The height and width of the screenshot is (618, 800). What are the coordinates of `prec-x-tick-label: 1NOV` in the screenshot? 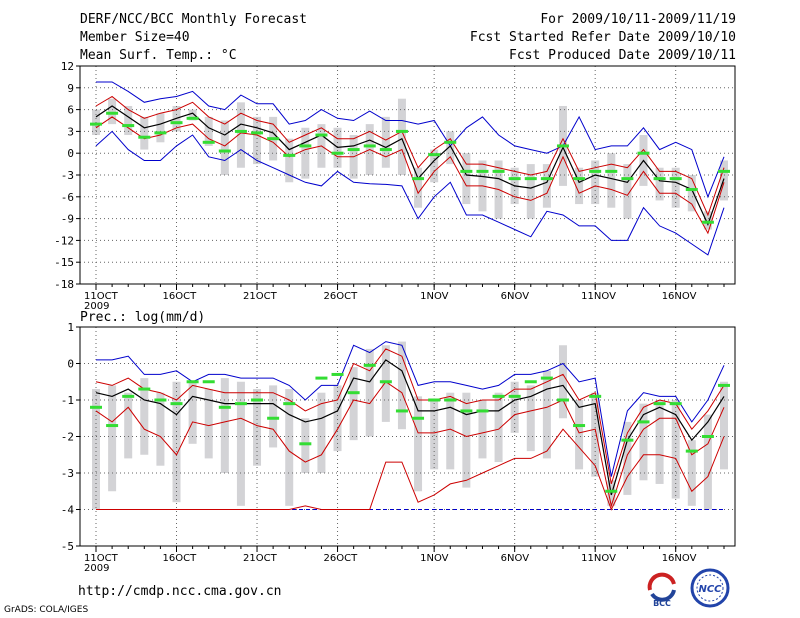 It's located at (434, 558).